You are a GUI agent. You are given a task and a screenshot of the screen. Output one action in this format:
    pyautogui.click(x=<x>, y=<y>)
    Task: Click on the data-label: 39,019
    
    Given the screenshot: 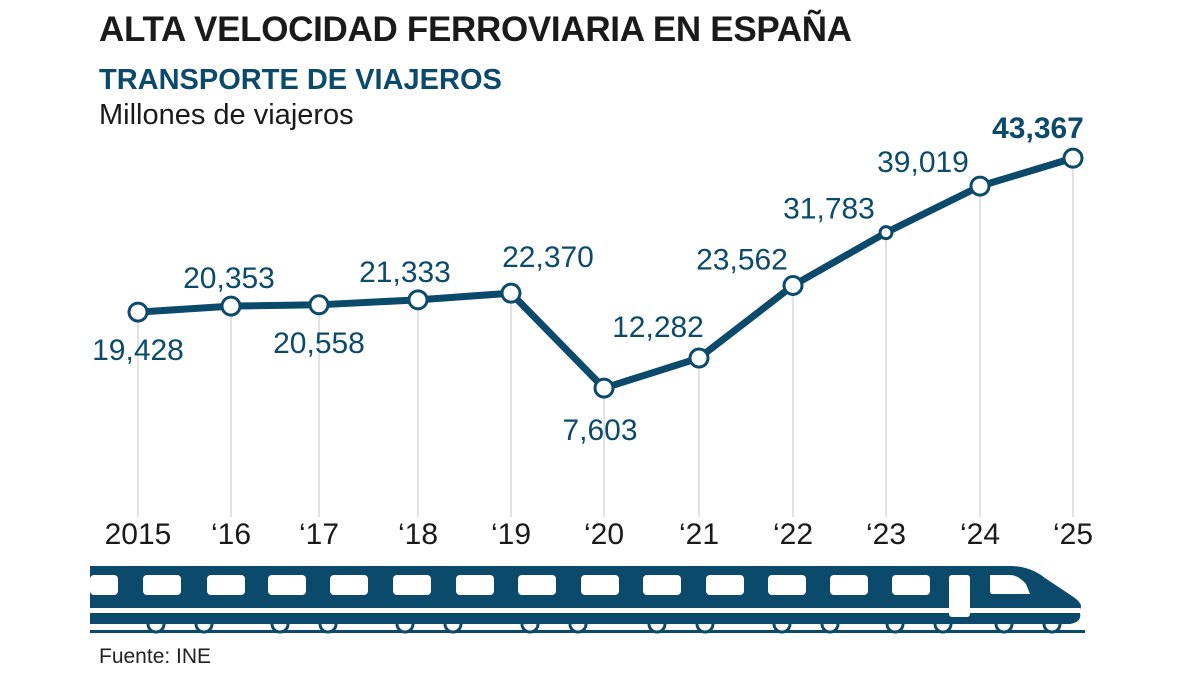 What is the action you would take?
    pyautogui.click(x=923, y=162)
    